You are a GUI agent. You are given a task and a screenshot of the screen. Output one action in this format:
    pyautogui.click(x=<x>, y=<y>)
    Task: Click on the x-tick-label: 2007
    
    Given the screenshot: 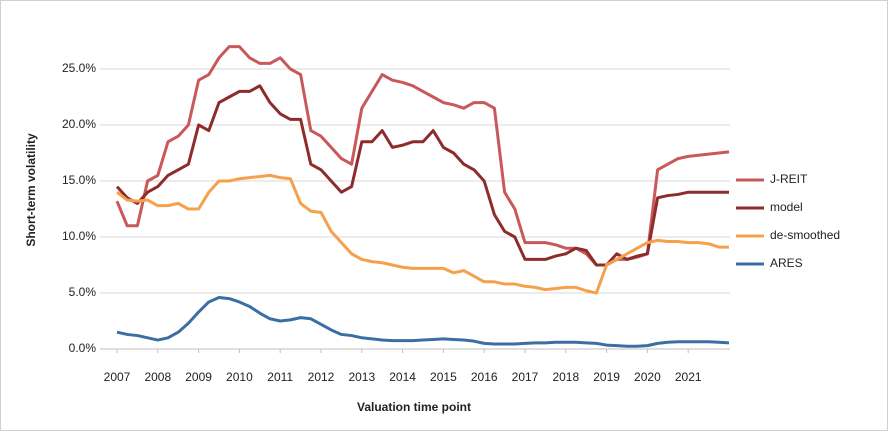 What is the action you would take?
    pyautogui.click(x=117, y=377)
    